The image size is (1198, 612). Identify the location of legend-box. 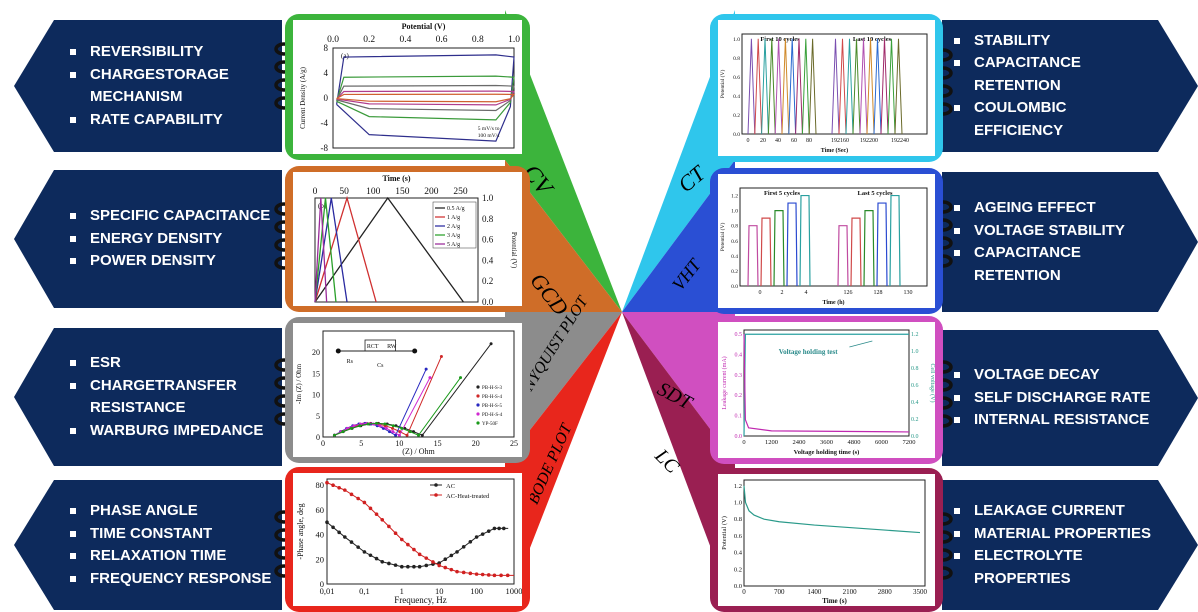
(454, 225).